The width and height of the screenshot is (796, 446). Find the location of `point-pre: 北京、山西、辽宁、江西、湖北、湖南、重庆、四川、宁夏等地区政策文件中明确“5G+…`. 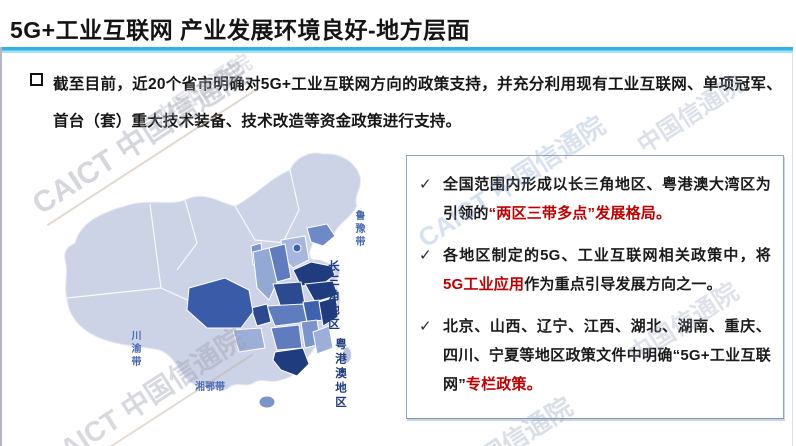

point-pre: 北京、山西、辽宁、江西、湖北、湖南、重庆、四川、宁夏等地区政策文件中明确“5G+… is located at coordinates (607, 355).